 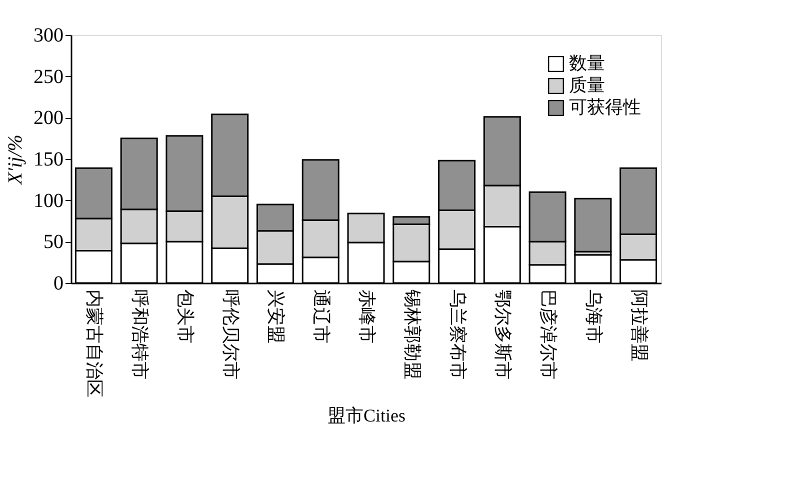 I want to click on y-tick-label: 0, so click(x=59, y=283).